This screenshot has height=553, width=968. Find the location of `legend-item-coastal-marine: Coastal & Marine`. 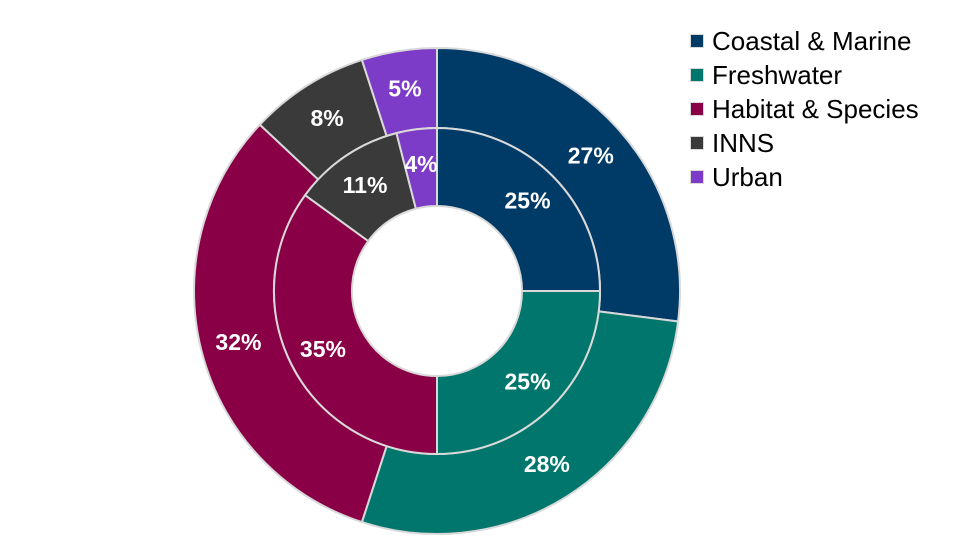

legend-item-coastal-marine: Coastal & Marine is located at coordinates (804, 41).